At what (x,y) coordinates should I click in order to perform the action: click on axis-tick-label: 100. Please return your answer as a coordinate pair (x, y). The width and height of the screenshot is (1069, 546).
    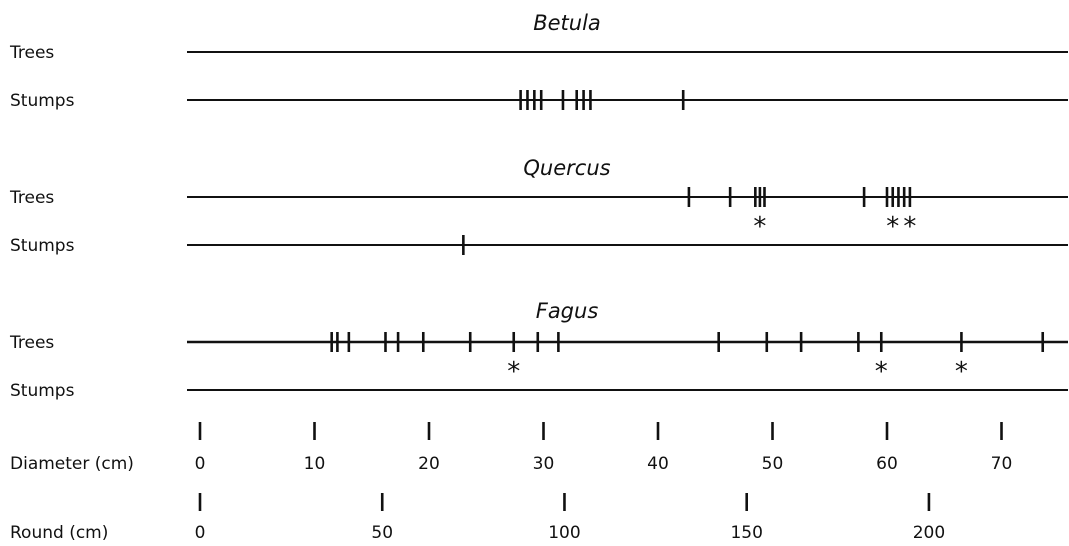
    Looking at the image, I should click on (564, 533).